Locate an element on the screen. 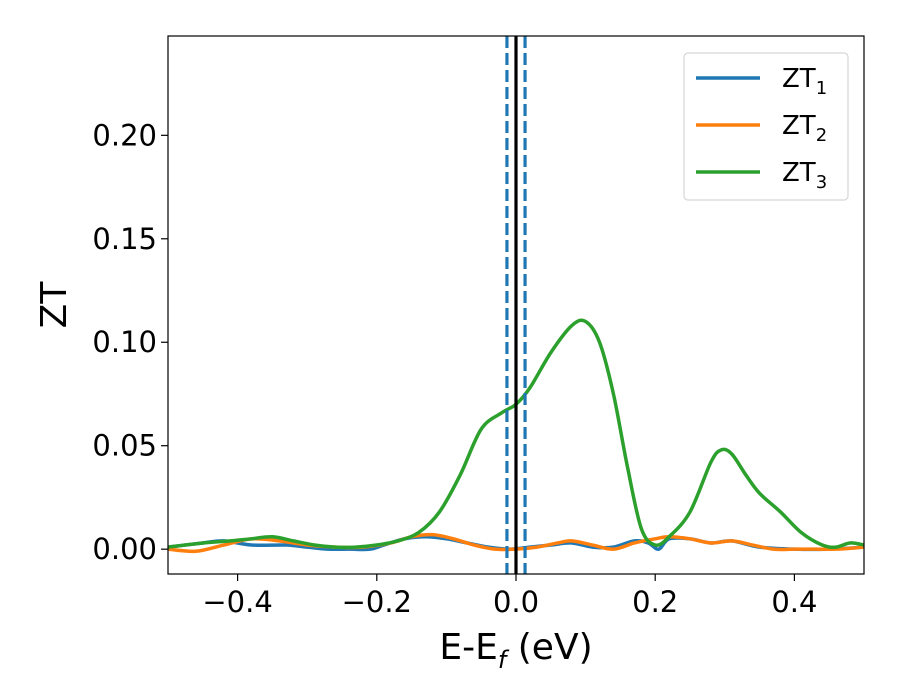 This screenshot has height=700, width=900. x-tick-label: 0.0 is located at coordinates (516, 602).